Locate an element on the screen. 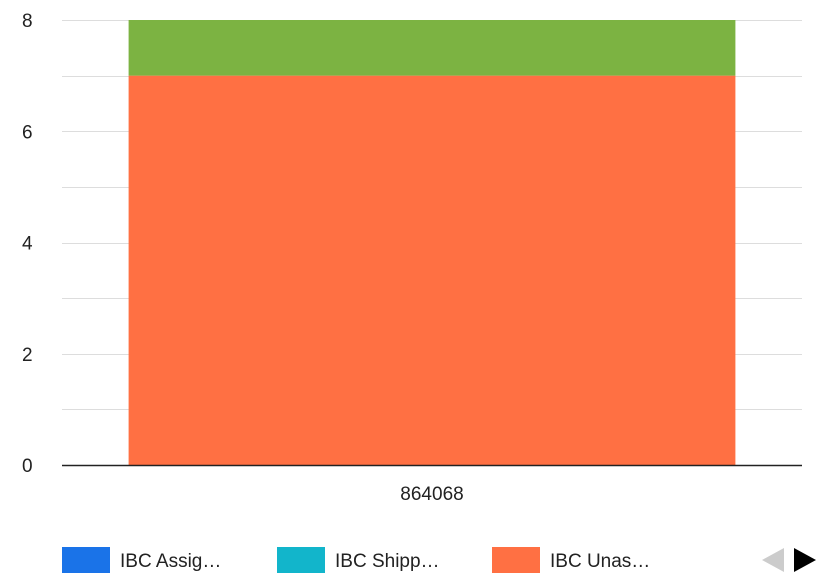 The width and height of the screenshot is (834, 581). y-tick-label: 4 is located at coordinates (27, 244).